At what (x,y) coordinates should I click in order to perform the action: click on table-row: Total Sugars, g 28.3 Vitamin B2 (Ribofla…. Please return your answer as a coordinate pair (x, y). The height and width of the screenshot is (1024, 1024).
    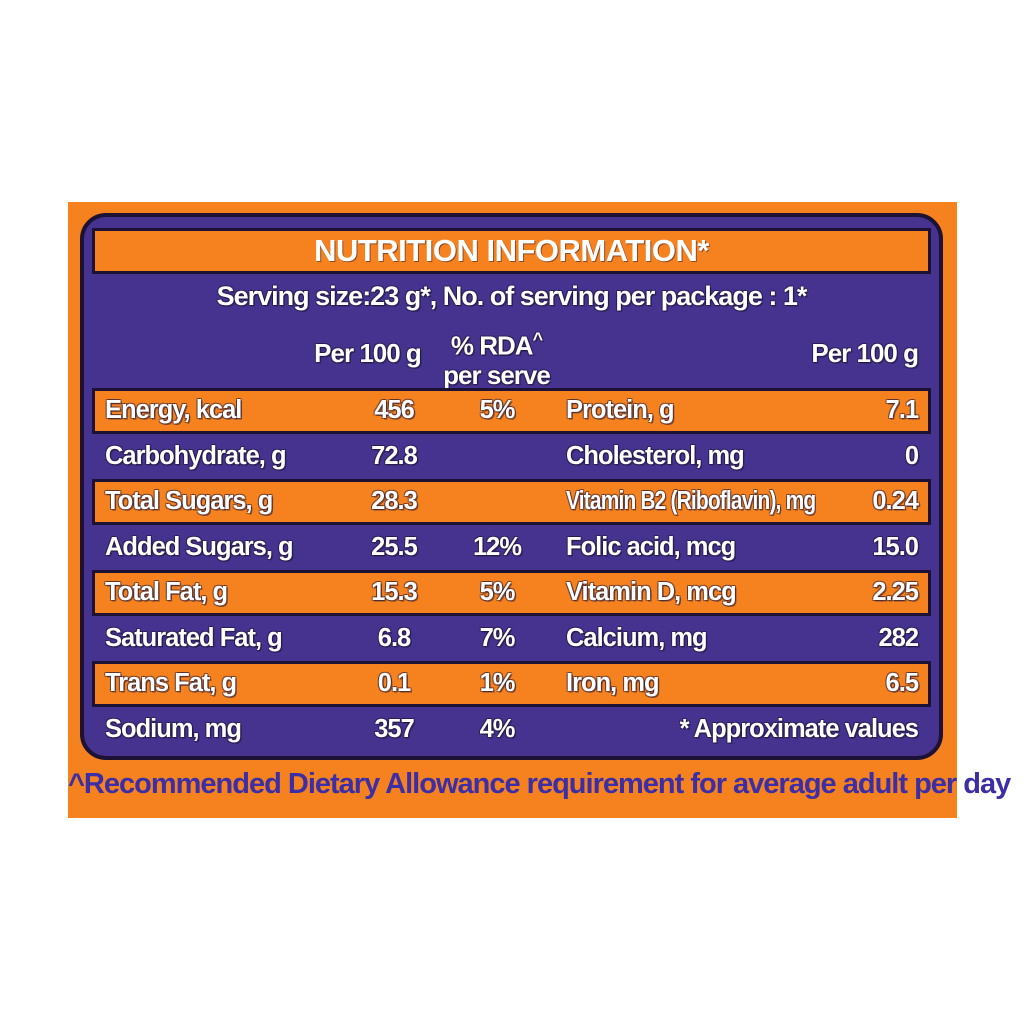
    Looking at the image, I should click on (511, 502).